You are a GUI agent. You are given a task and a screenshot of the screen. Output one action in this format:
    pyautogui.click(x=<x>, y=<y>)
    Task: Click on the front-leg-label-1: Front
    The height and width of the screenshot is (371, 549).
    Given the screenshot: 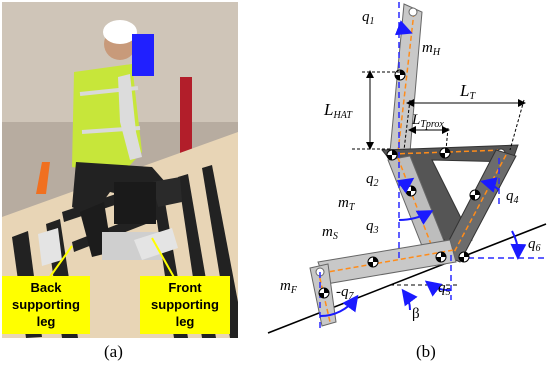 What is the action you would take?
    pyautogui.click(x=185, y=287)
    